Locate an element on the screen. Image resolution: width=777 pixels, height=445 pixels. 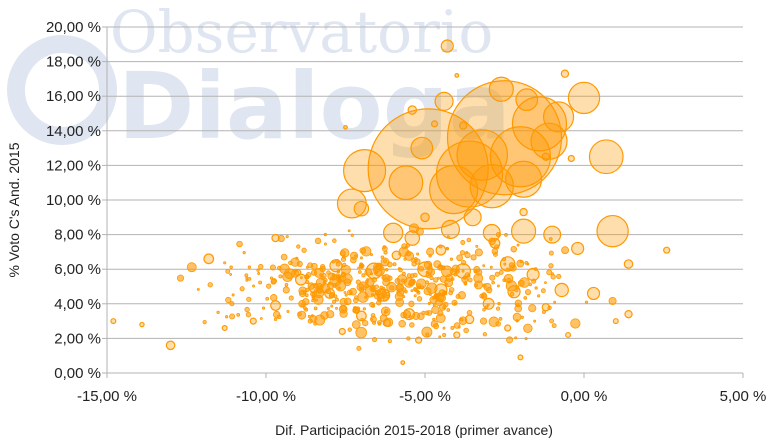
watermark-line1: Observatorio is located at coordinates (301, 33).